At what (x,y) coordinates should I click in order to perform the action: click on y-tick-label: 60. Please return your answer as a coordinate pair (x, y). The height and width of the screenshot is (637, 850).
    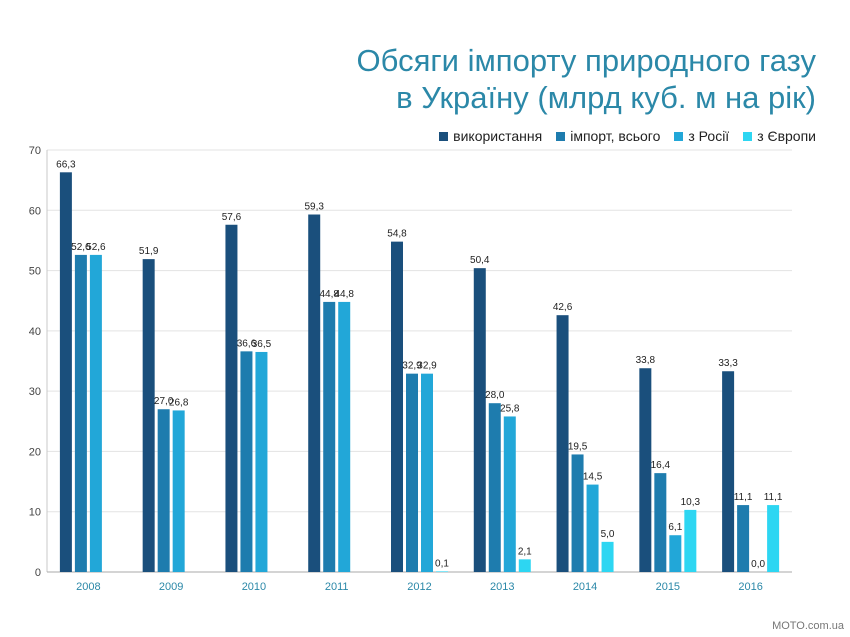
    Looking at the image, I should click on (35, 211).